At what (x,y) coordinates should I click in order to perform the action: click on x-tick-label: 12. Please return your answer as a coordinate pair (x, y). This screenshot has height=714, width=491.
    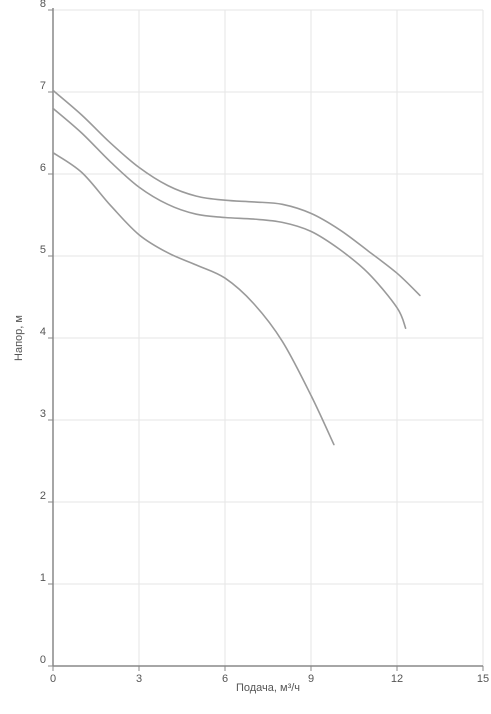
    Looking at the image, I should click on (397, 679).